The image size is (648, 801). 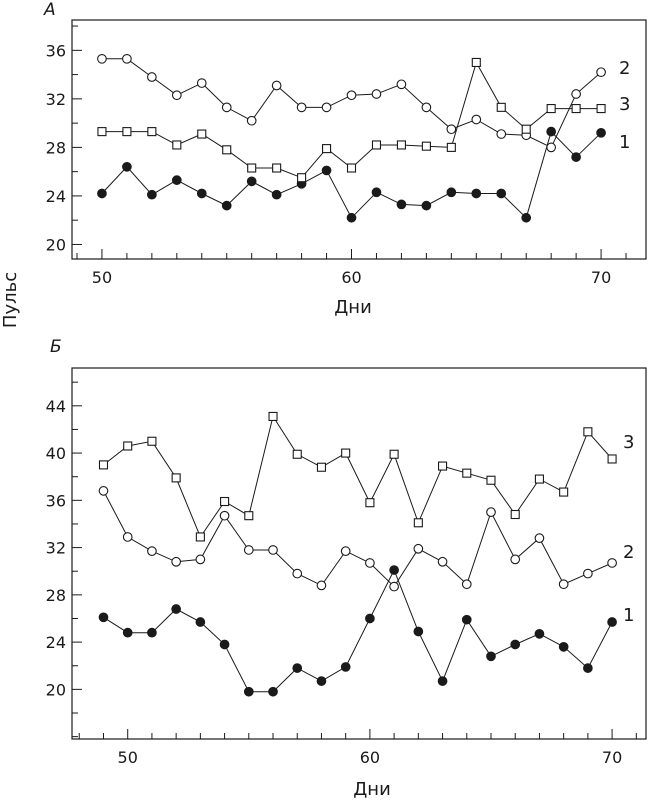 What do you see at coordinates (624, 68) in the screenshot?
I see `series-2-label: 2` at bounding box center [624, 68].